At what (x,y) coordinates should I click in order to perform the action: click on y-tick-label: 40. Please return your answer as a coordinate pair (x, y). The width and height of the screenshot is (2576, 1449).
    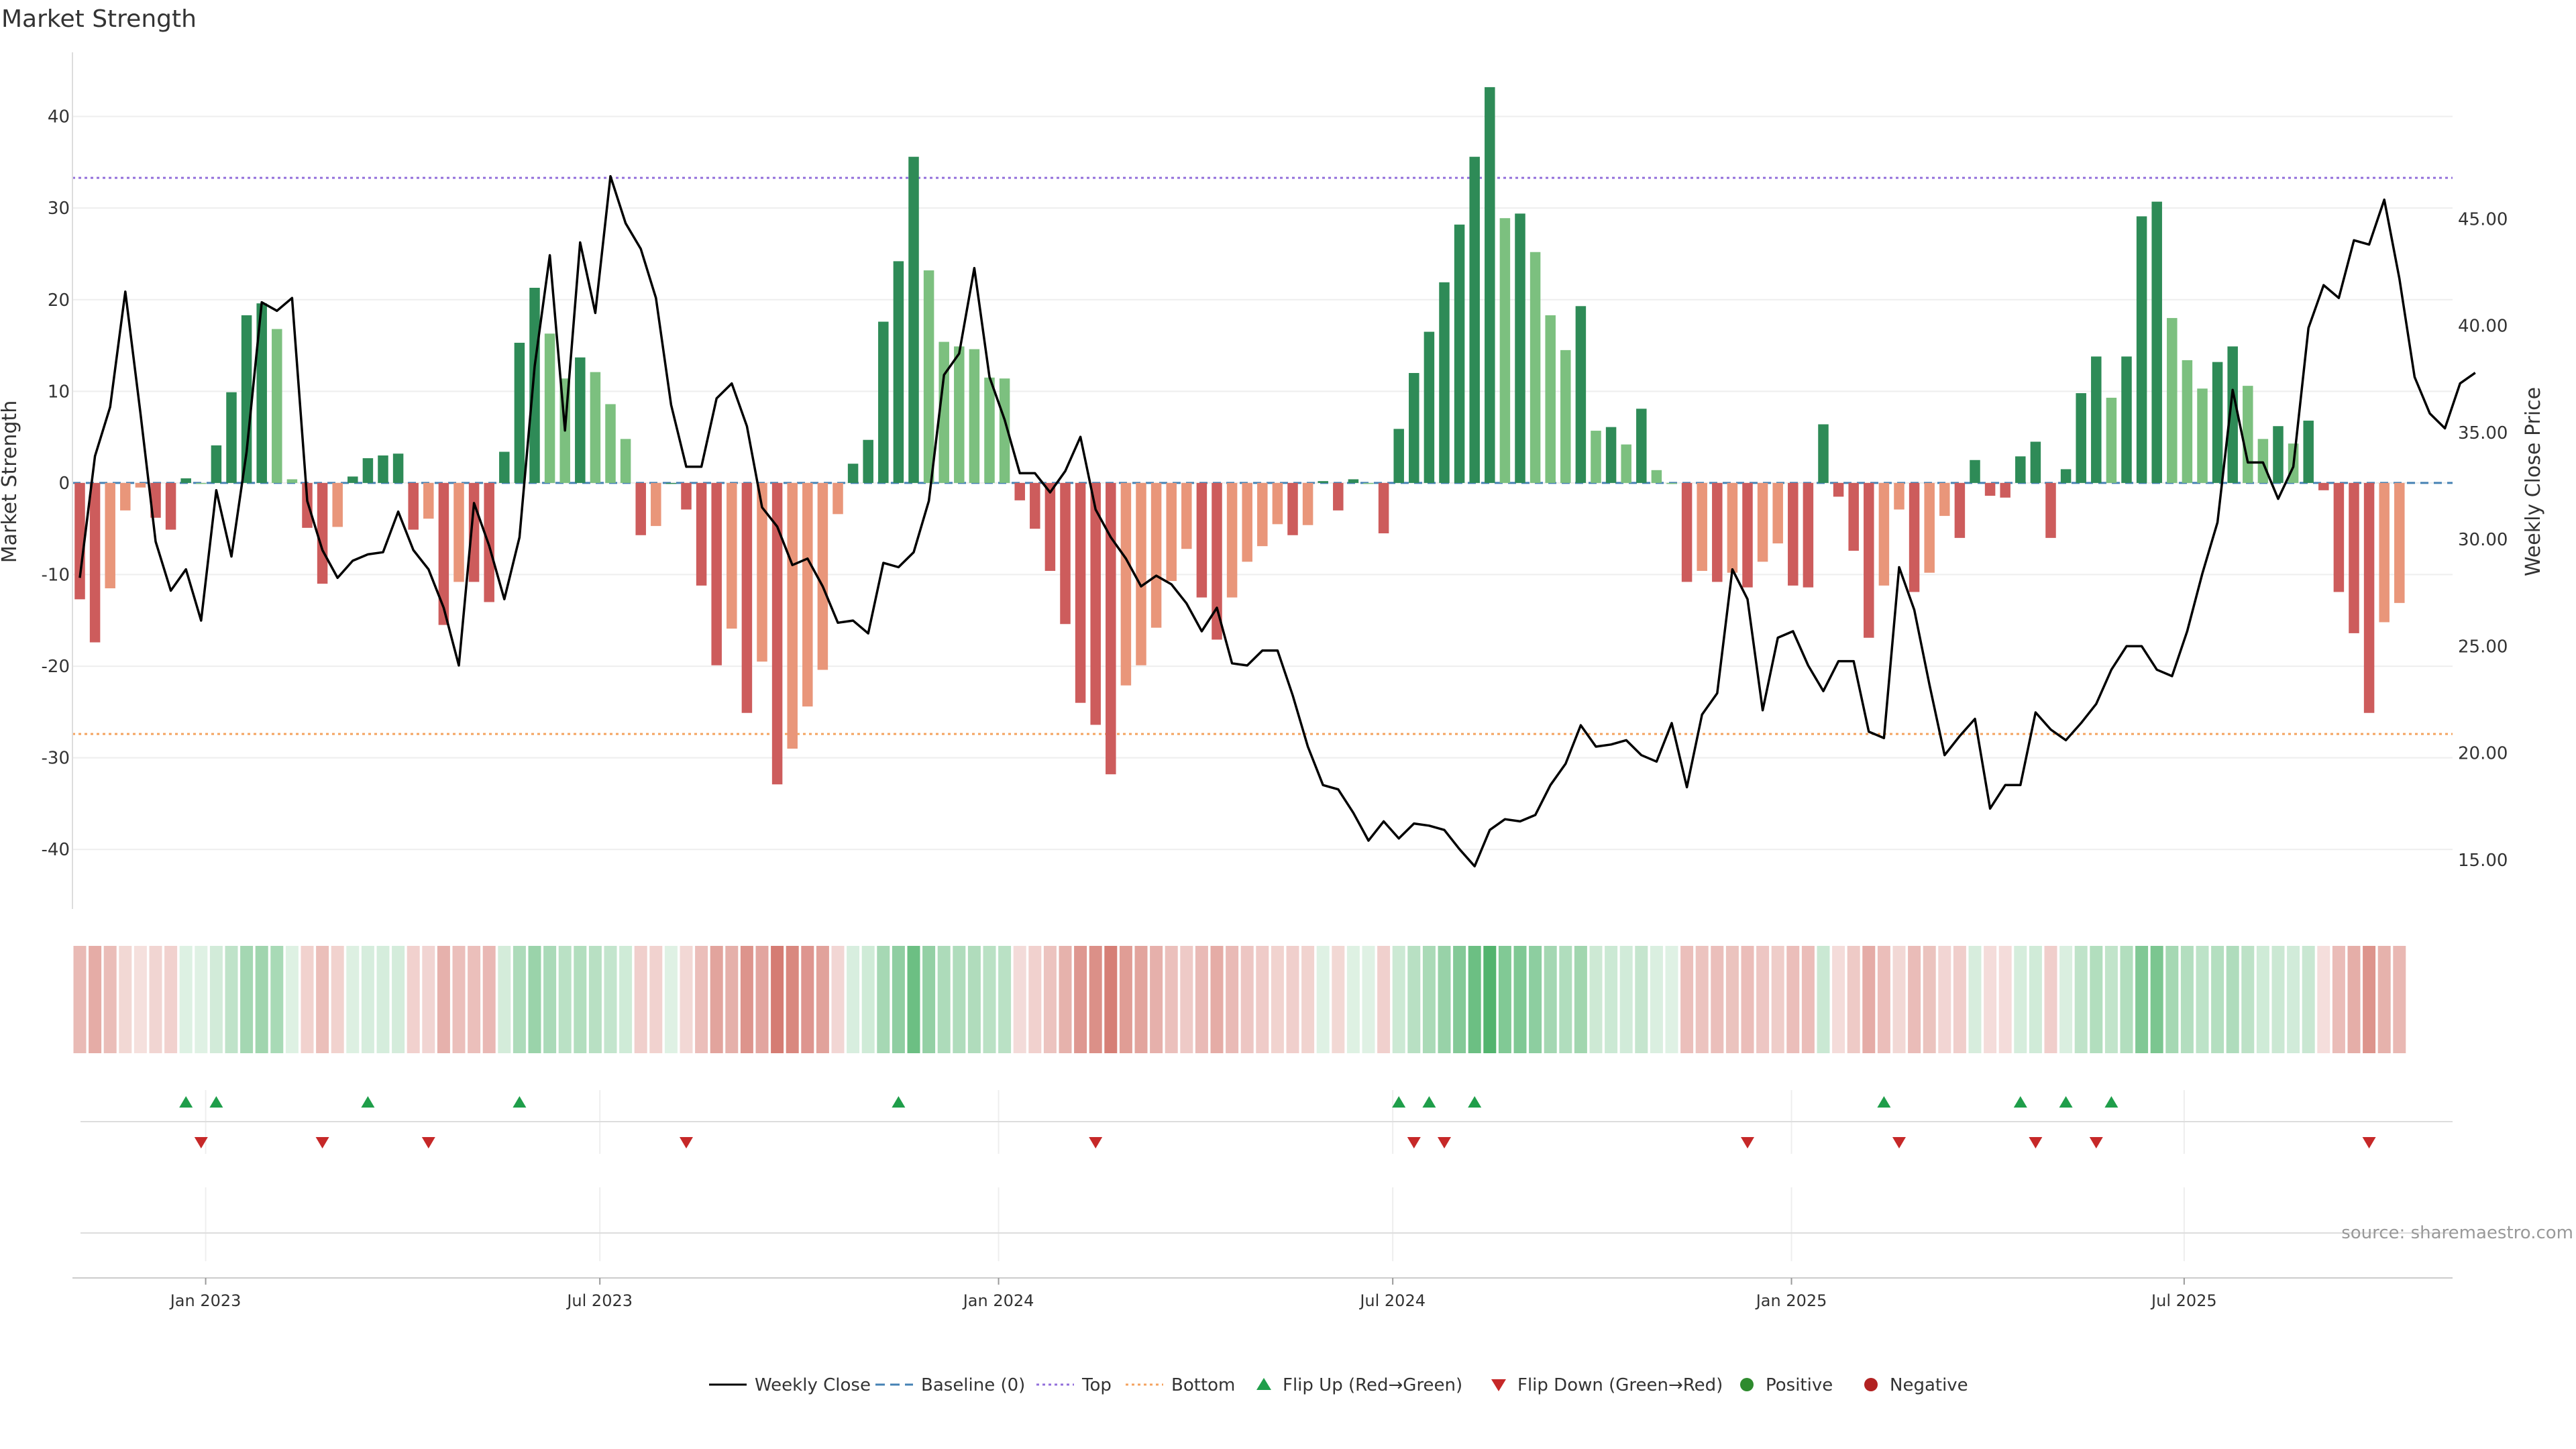
    Looking at the image, I should click on (59, 117).